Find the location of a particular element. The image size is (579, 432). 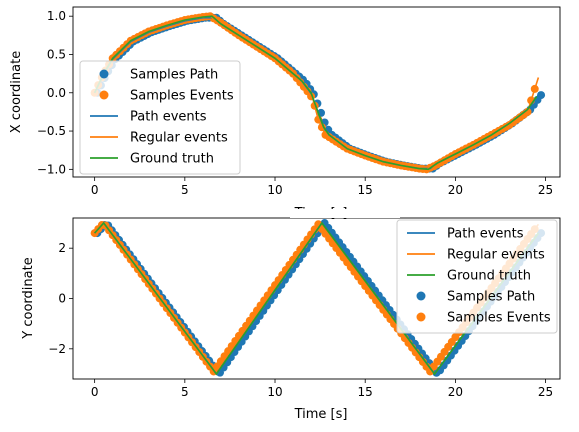

y-tick-label: 1.0 is located at coordinates (56, 16).